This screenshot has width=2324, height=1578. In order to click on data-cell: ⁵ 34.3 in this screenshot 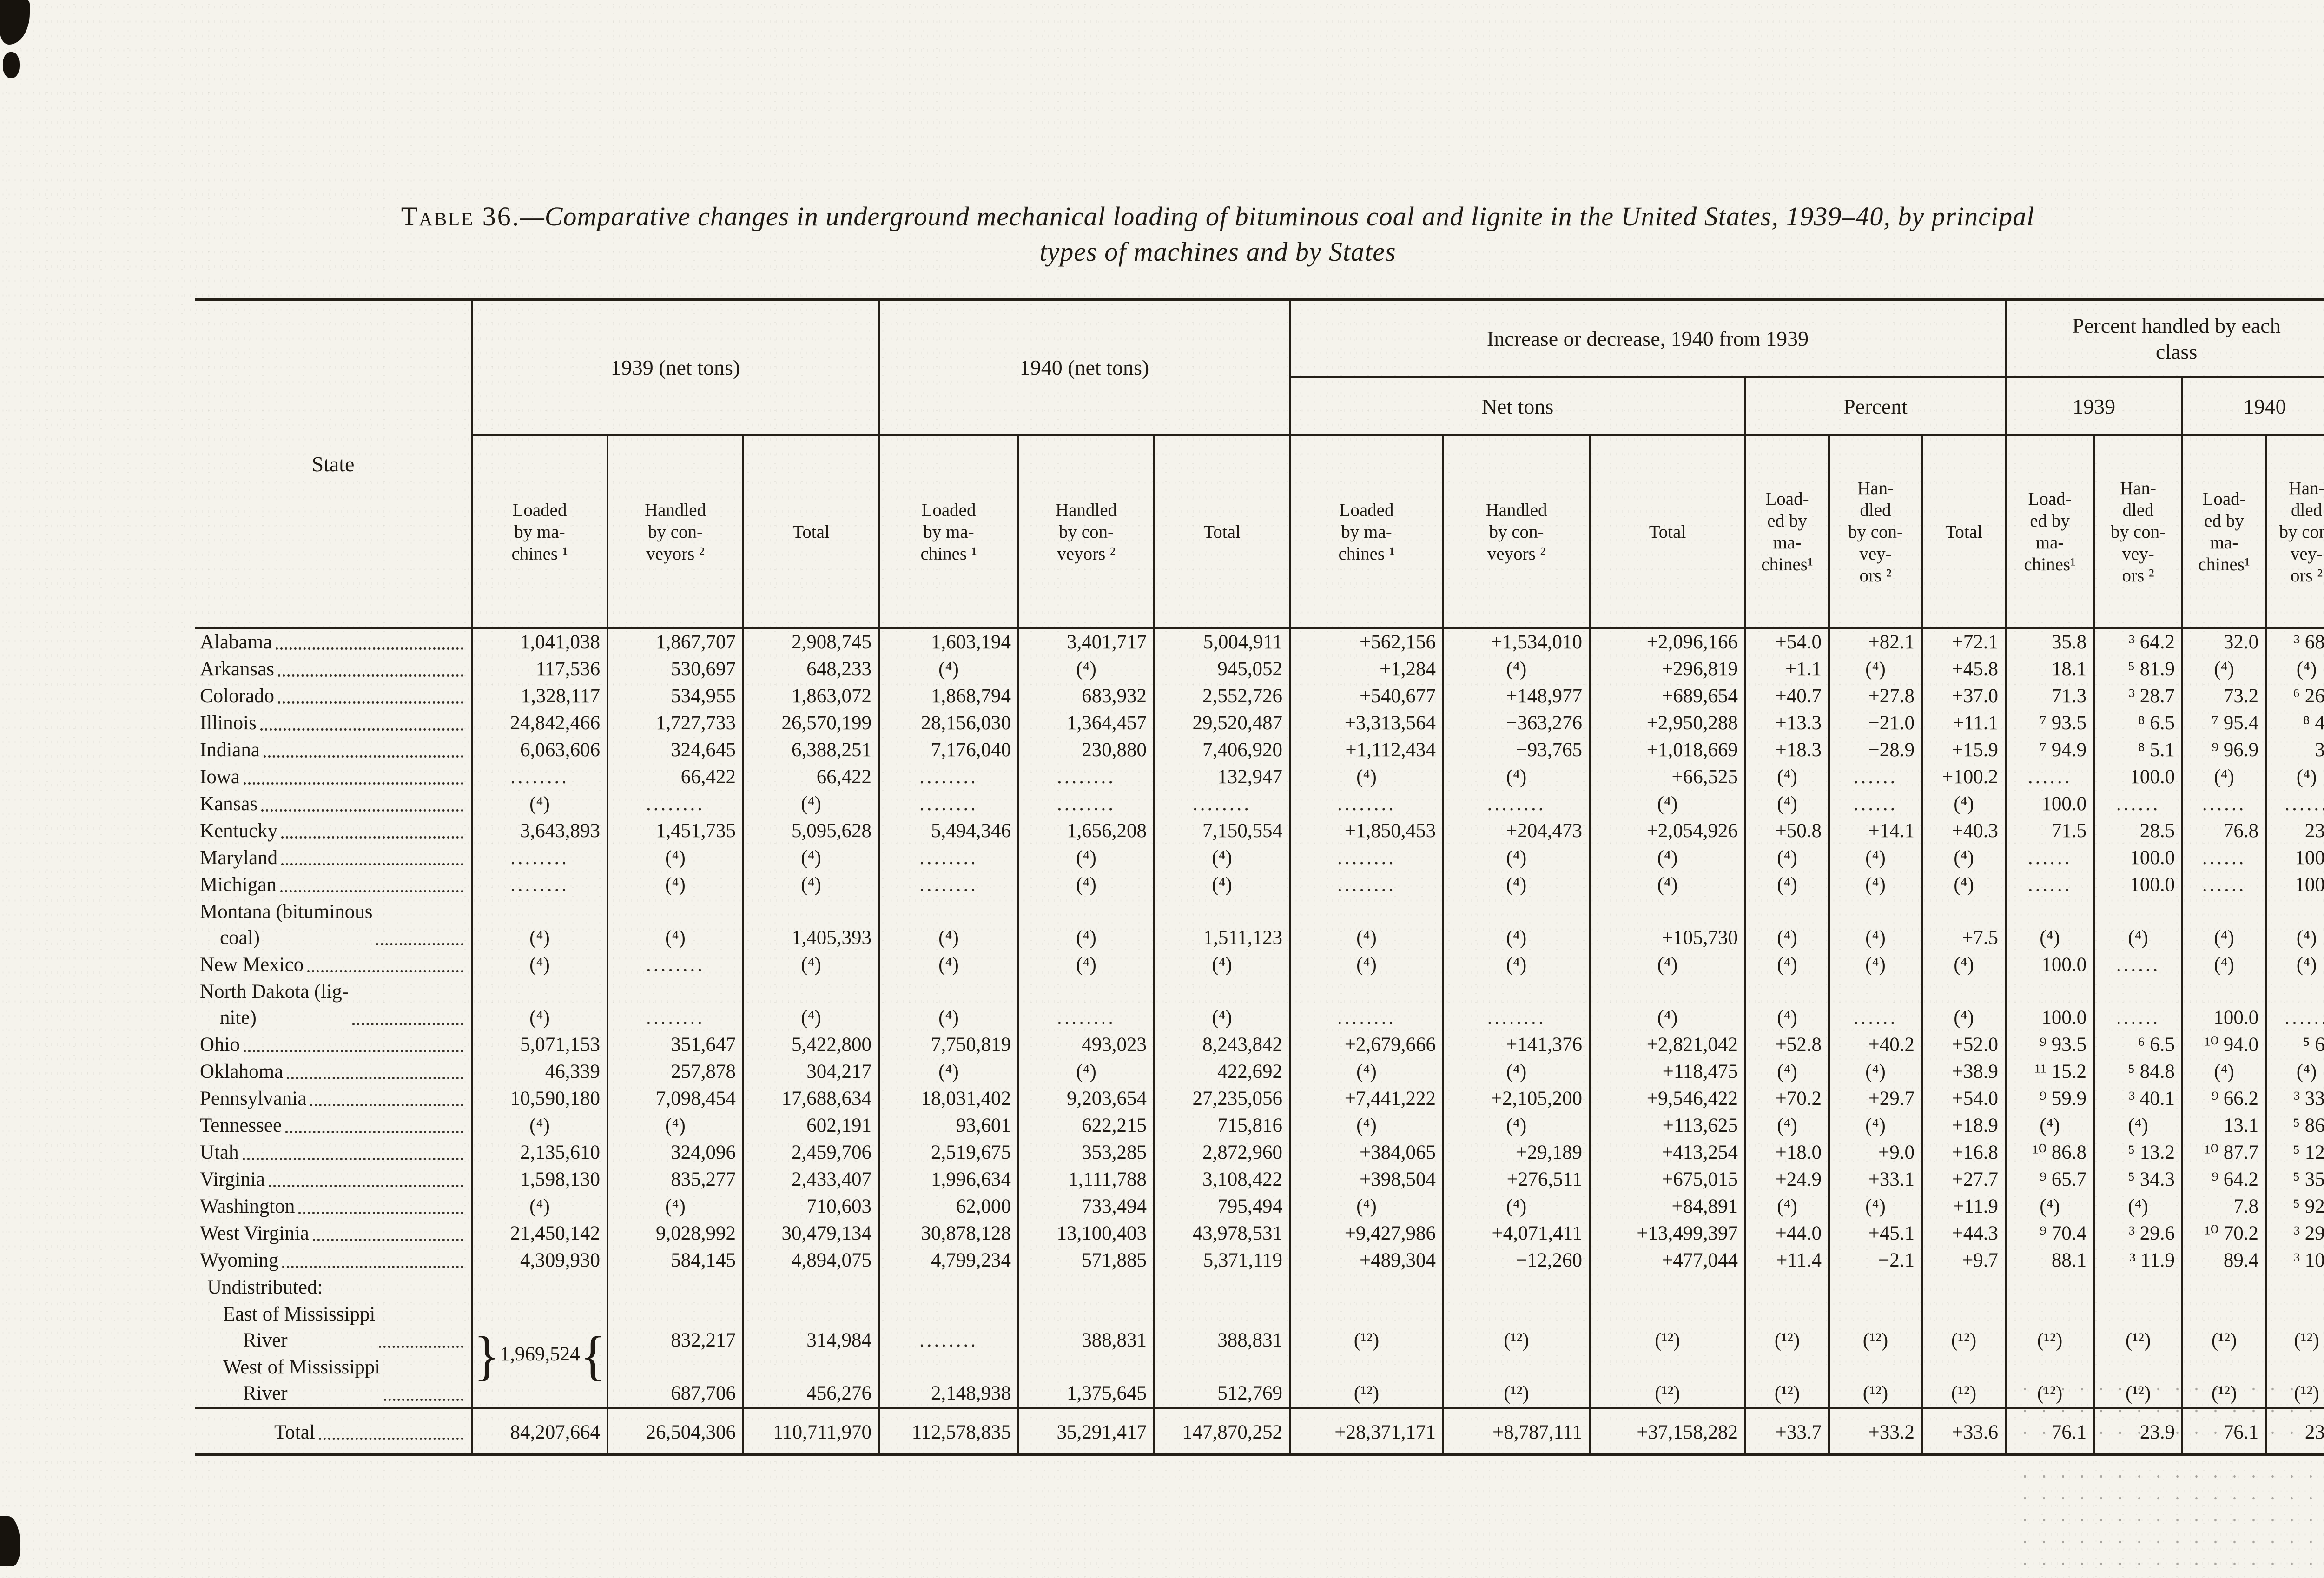, I will do `click(2138, 1181)`.